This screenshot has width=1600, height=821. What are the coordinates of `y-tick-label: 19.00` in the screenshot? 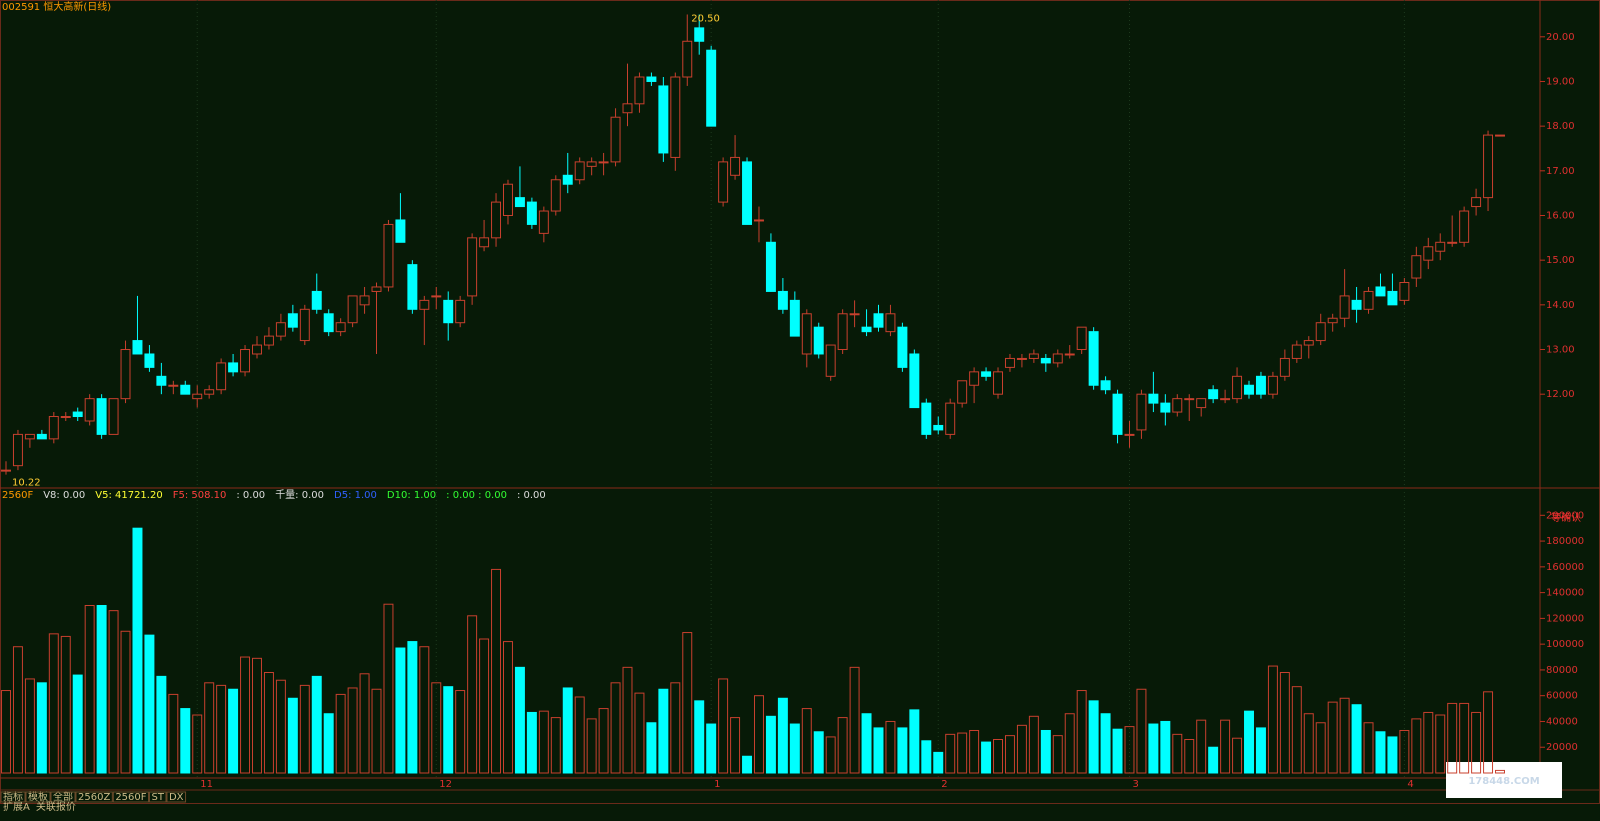 It's located at (1560, 81).